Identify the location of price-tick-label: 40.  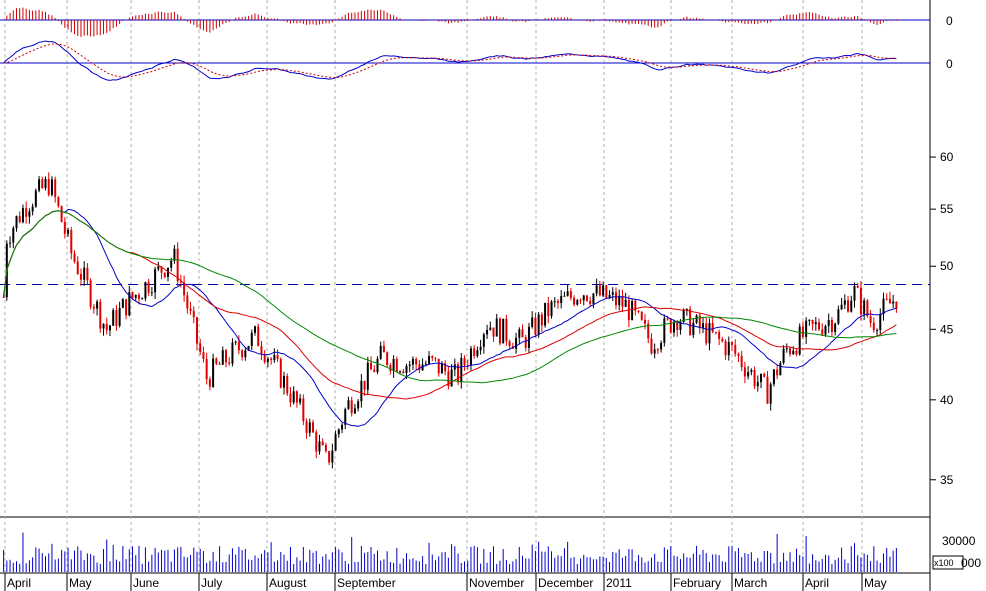
(947, 400).